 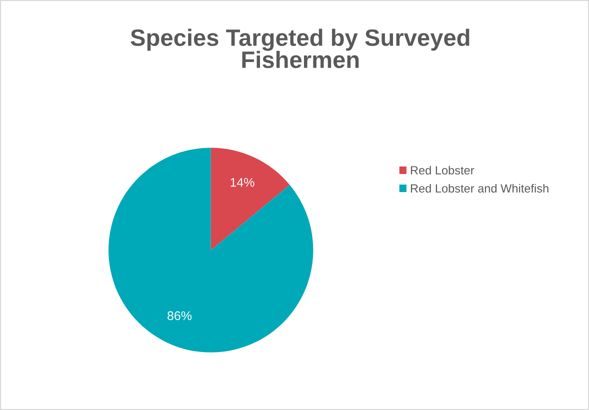 I want to click on chart-title: Species Targeted by Surveyed Fishermen, so click(x=300, y=48).